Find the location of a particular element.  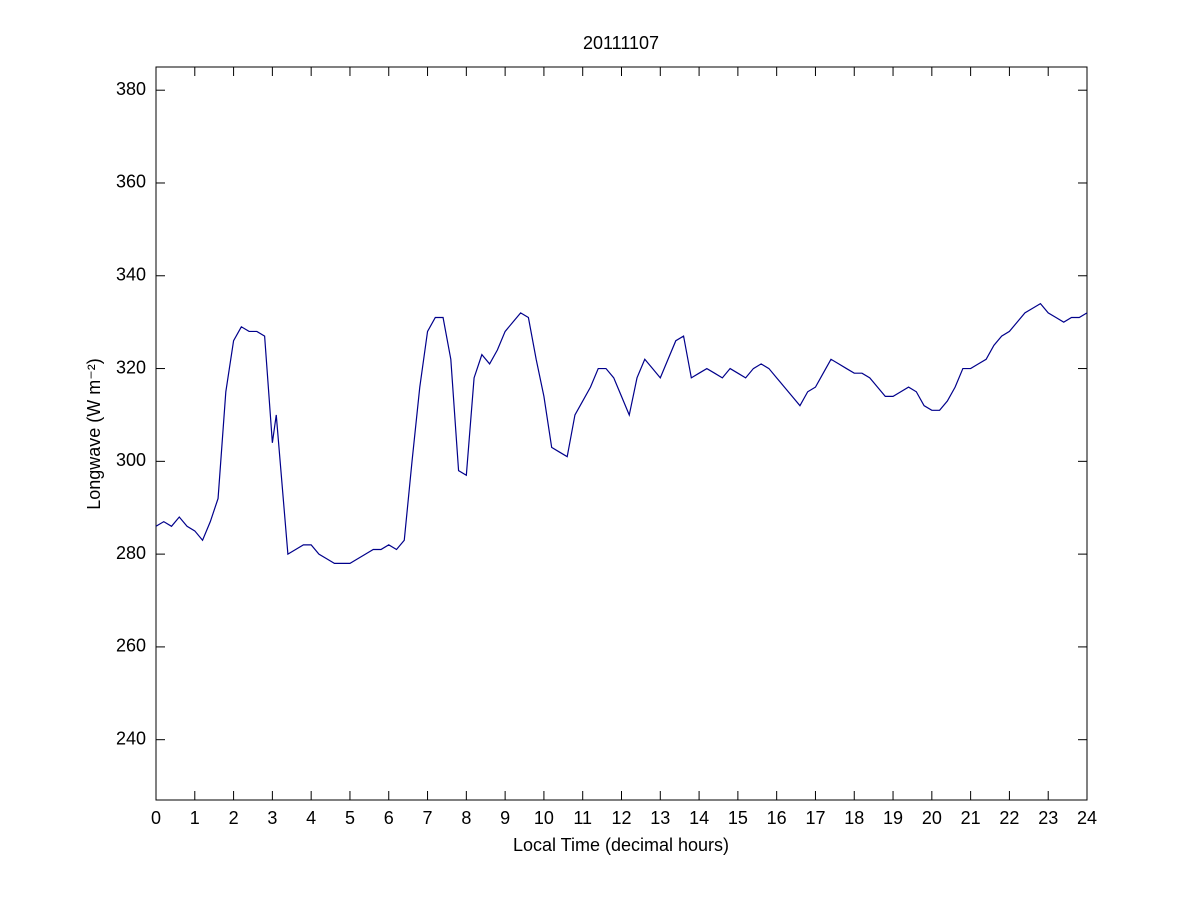

y-tick-label: 320 is located at coordinates (131, 367).